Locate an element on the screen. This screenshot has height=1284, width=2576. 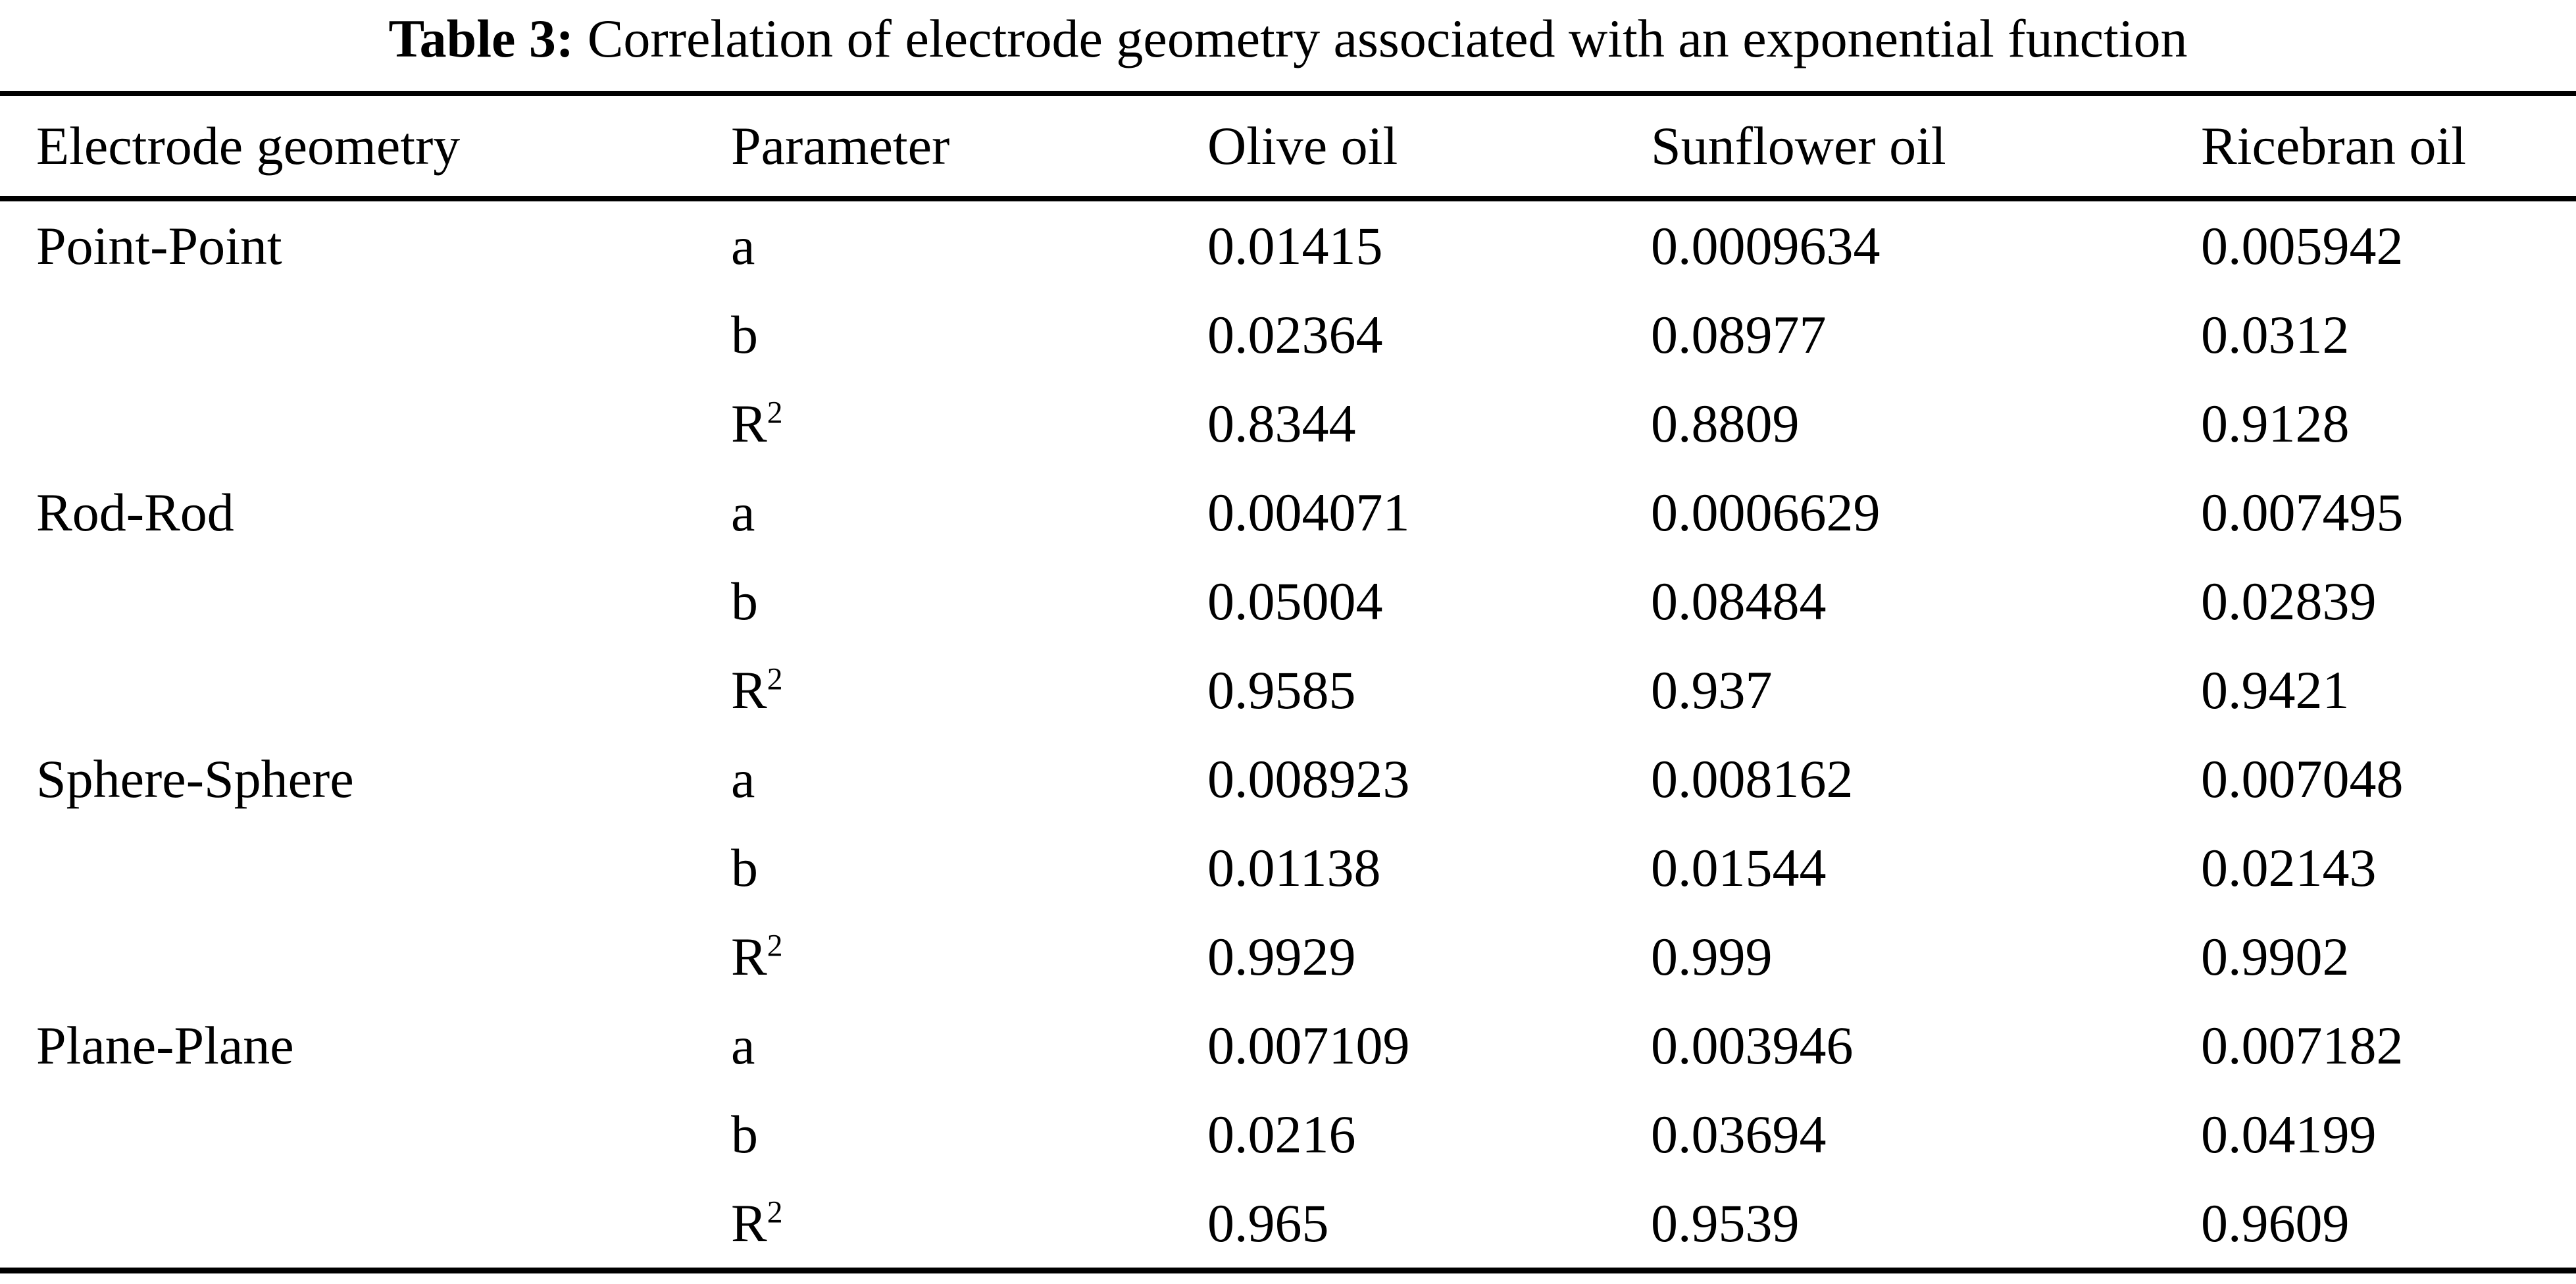
table-row: Point-Point a 0.01415 0.0009634 0.005942 is located at coordinates (1288, 244).